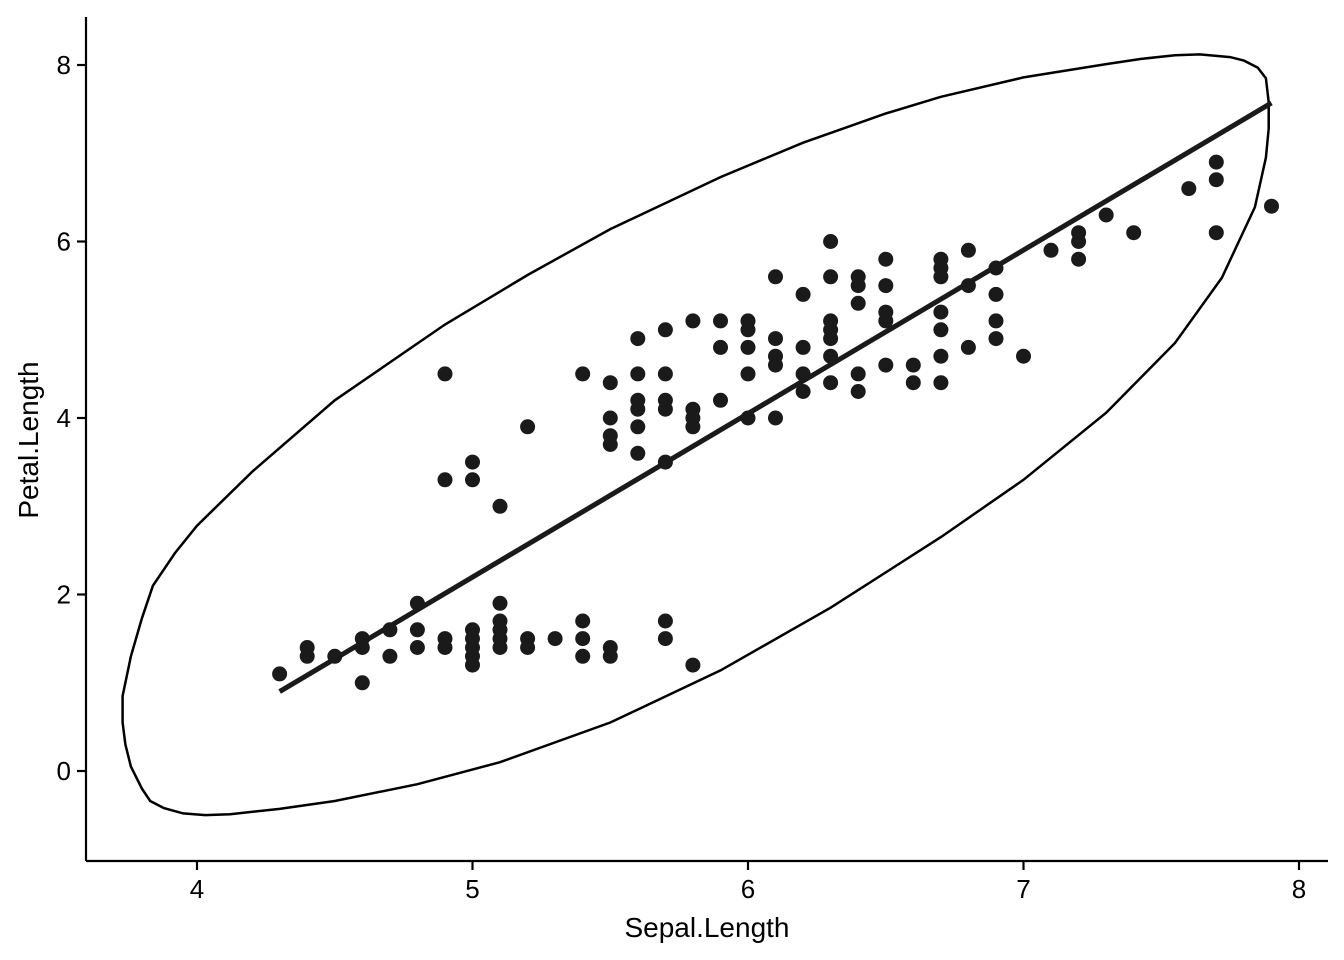 This screenshot has height=960, width=1344. I want to click on y-tick-label: 8, so click(64, 65).